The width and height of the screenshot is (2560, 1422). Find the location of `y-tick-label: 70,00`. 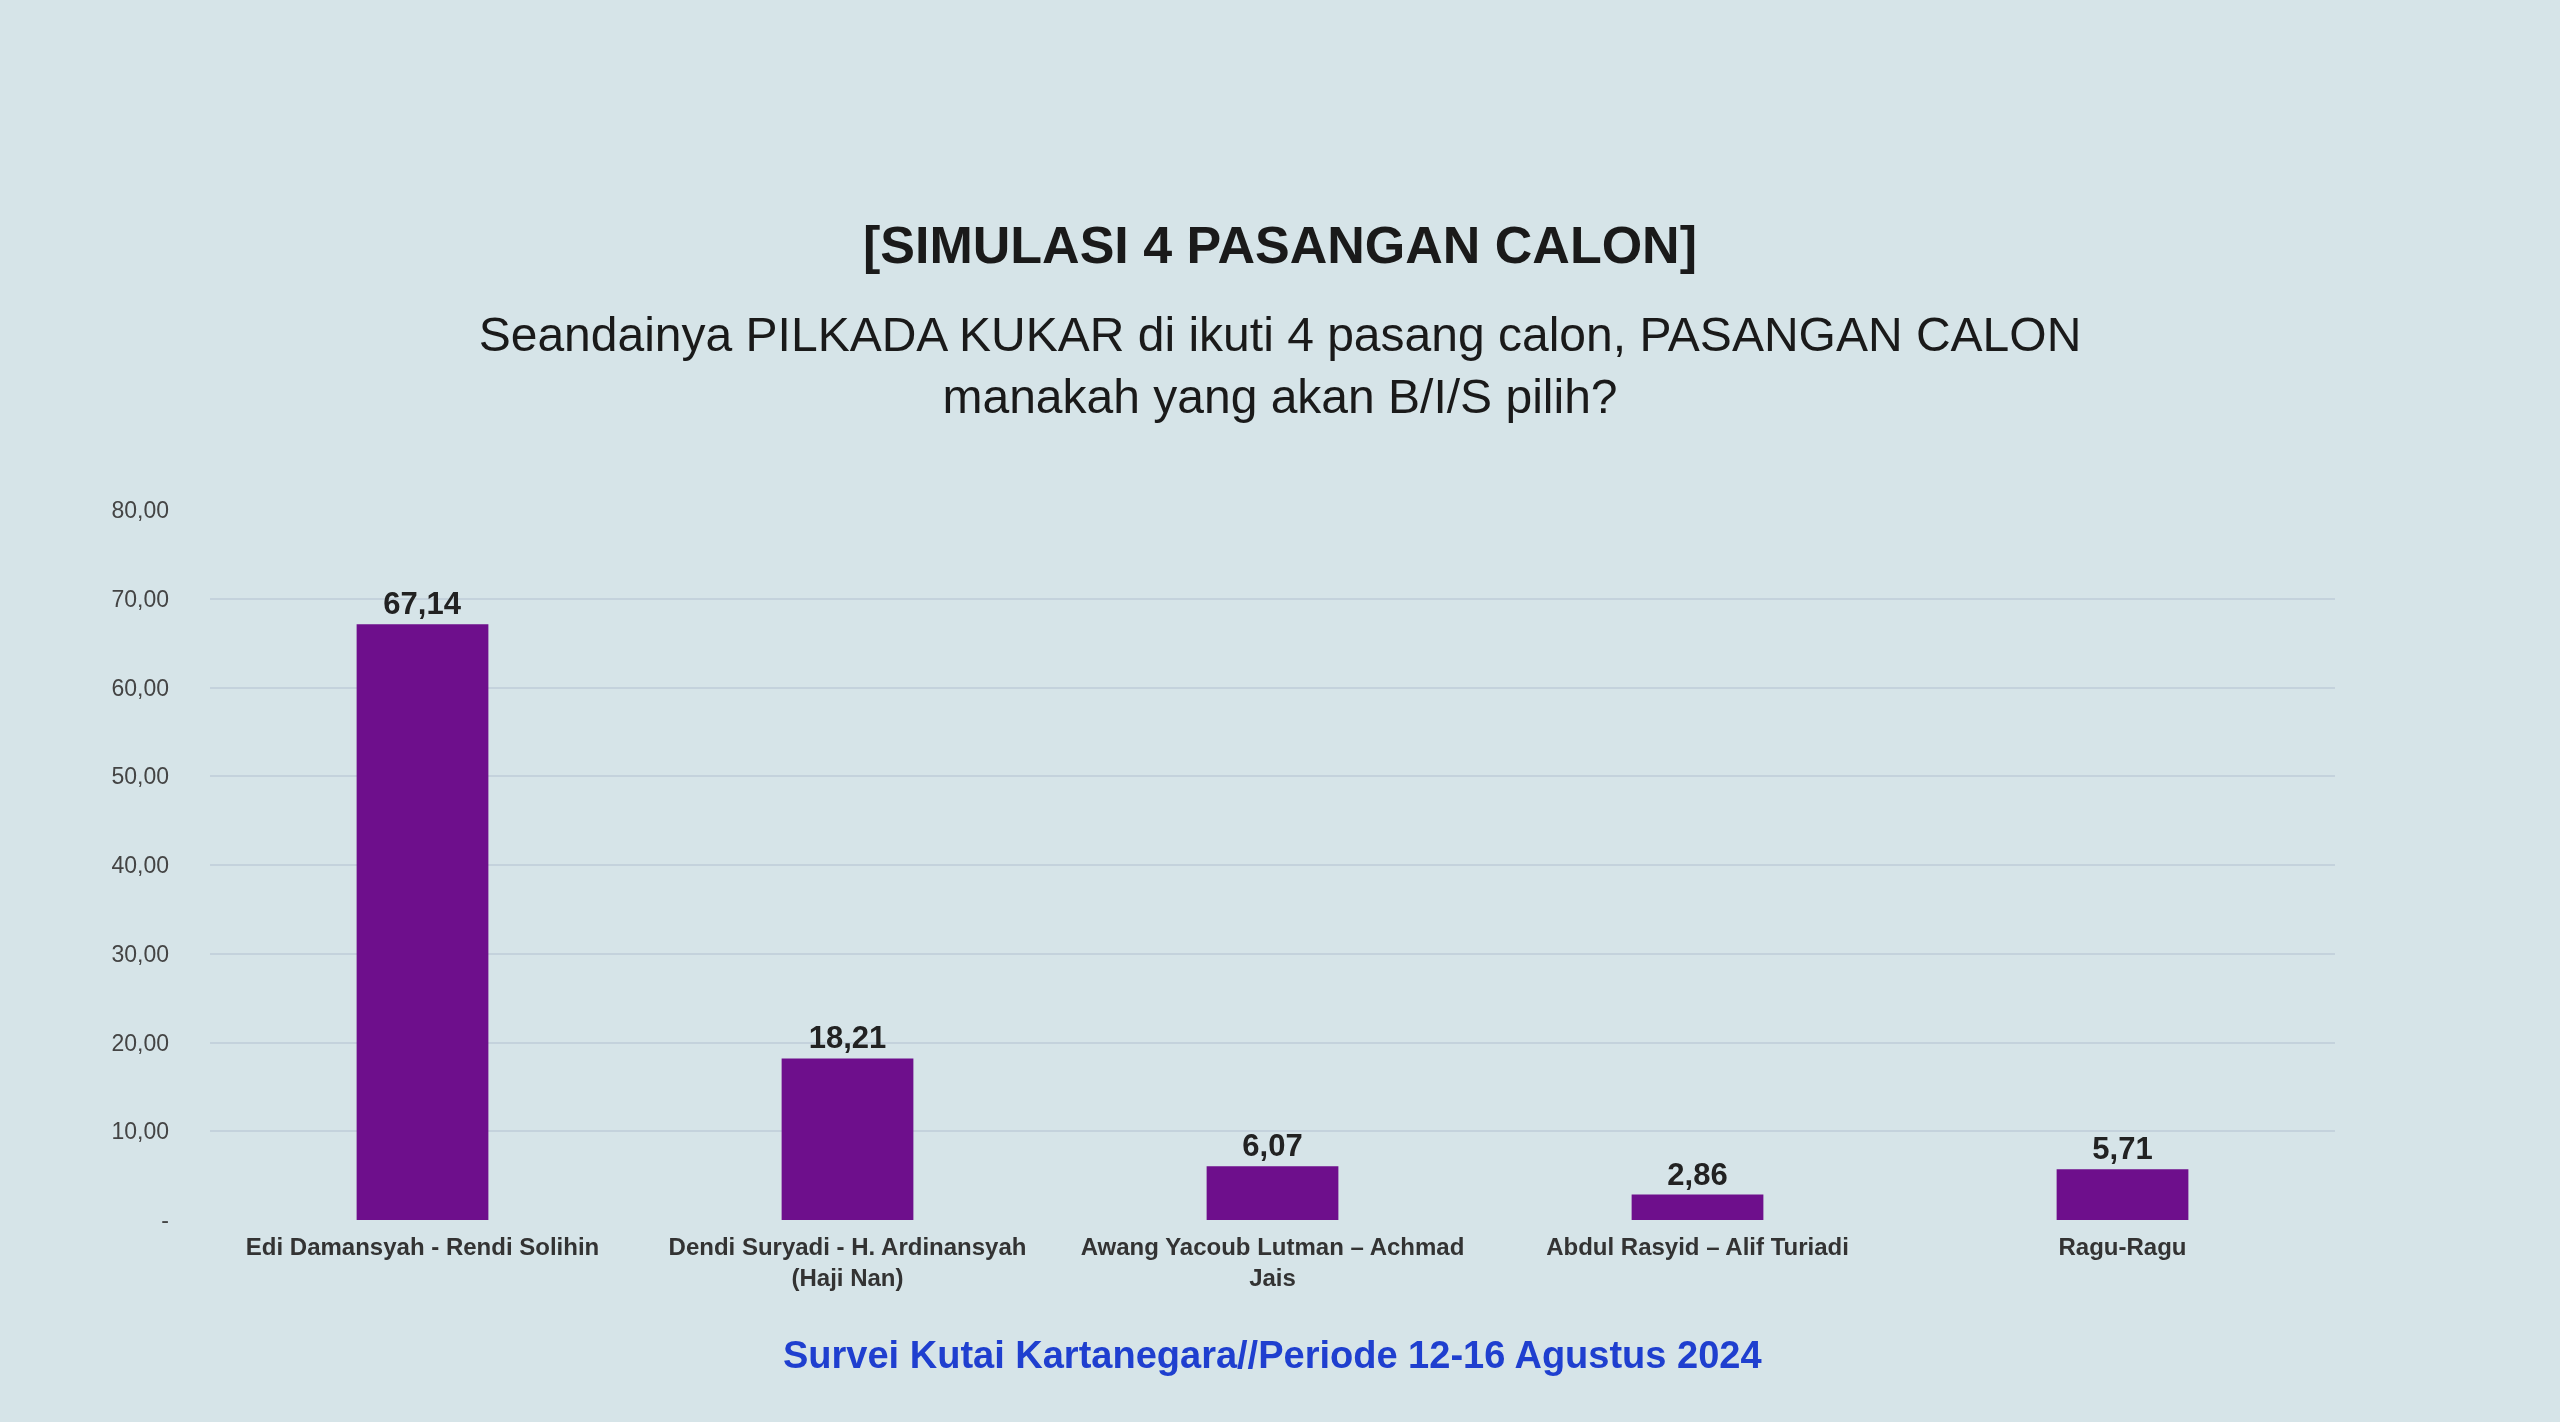

y-tick-label: 70,00 is located at coordinates (140, 598).